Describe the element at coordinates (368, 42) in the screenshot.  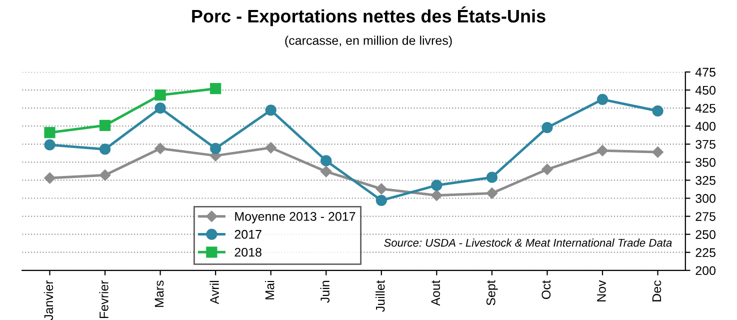
I see `chart-subtitle: (carcasse, en million de livres)` at that location.